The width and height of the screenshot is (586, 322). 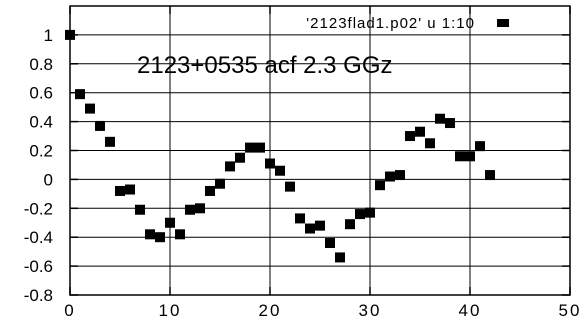 I want to click on x-tick-label: 20, so click(x=270, y=310).